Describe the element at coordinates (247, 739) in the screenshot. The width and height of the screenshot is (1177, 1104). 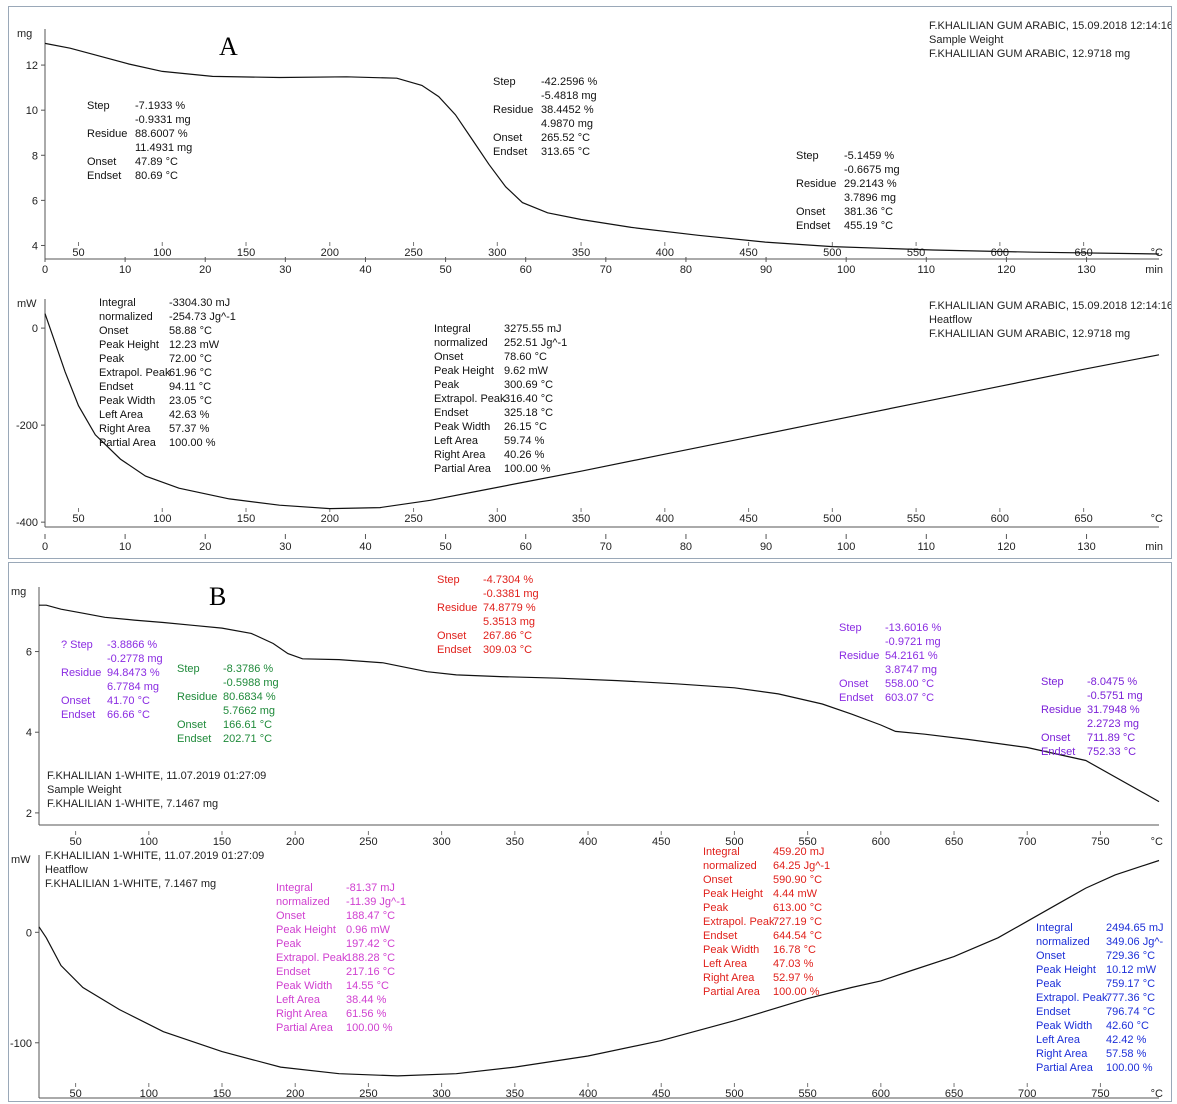
I see `annotation-value: 202.71 °C` at that location.